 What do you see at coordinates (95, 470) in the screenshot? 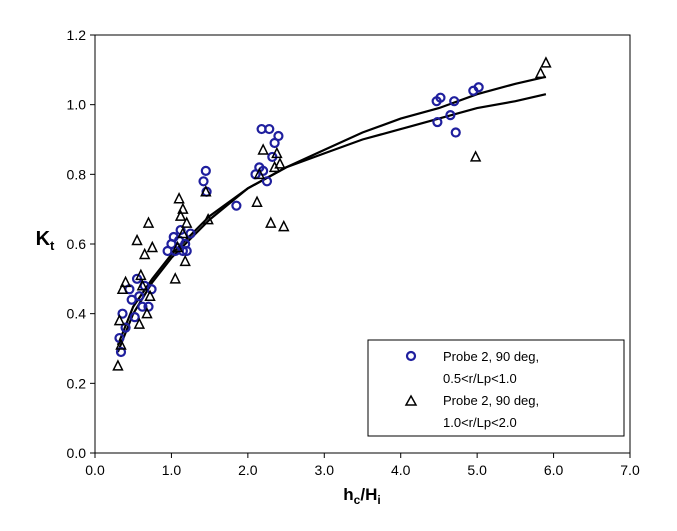
I see `x-tick-label: 0.0` at bounding box center [95, 470].